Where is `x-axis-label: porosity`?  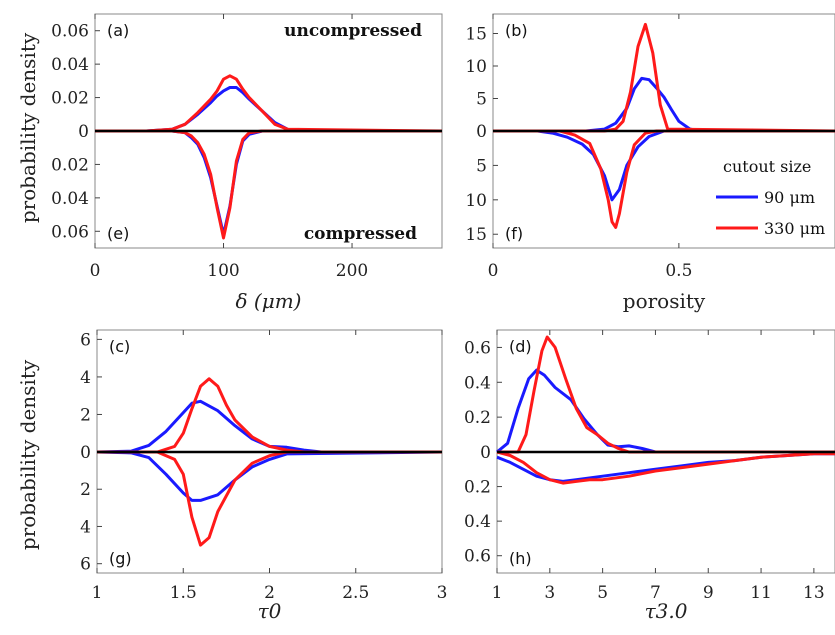 x-axis-label: porosity is located at coordinates (664, 301).